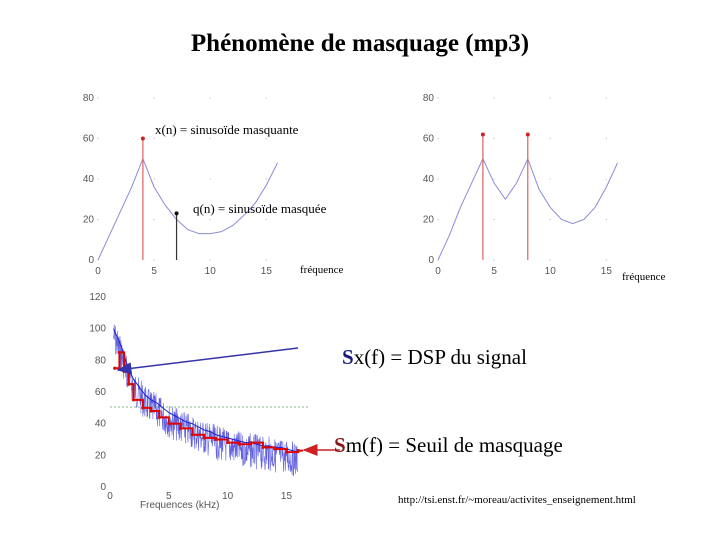  I want to click on x-axis-label-bottom: Frequences (kHz), so click(179, 505).